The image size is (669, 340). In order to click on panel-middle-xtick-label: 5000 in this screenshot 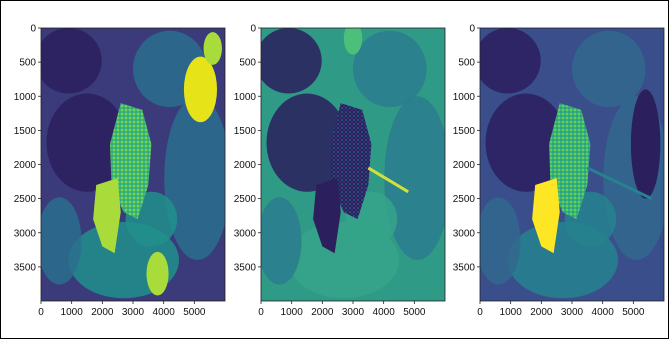, I will do `click(414, 312)`.